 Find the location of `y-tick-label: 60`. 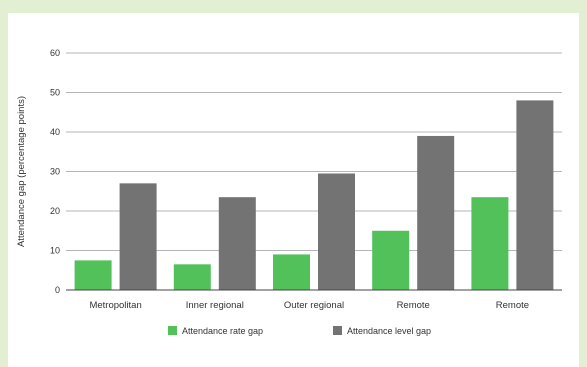

y-tick-label: 60 is located at coordinates (55, 53).